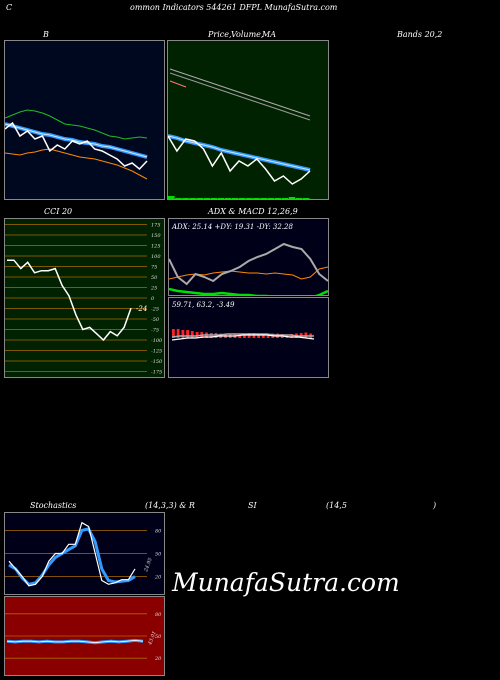 The height and width of the screenshot is (680, 500). What do you see at coordinates (158, 578) in the screenshot?
I see `stoch-tick-label: 20` at bounding box center [158, 578].